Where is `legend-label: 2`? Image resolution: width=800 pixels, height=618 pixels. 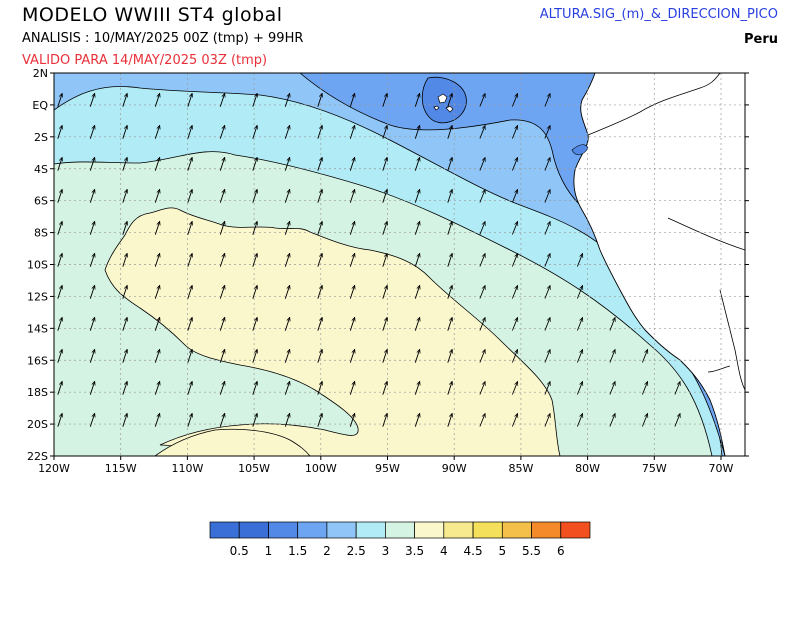 legend-label: 2 is located at coordinates (327, 551).